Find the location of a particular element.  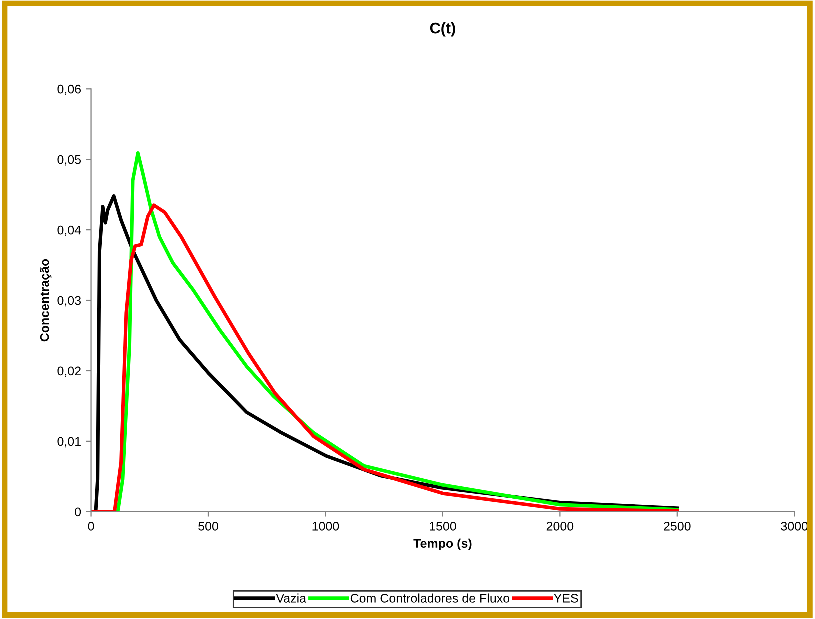

y-tick-label: 0,02 is located at coordinates (69, 372).